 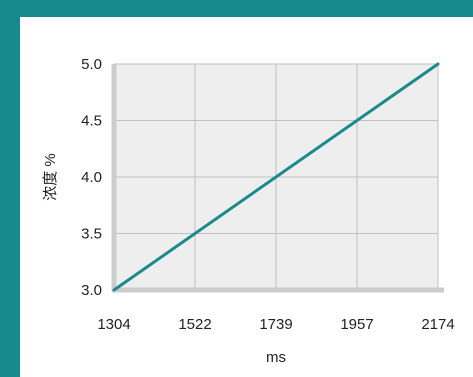 What do you see at coordinates (437, 324) in the screenshot?
I see `x-tick-label: 2174` at bounding box center [437, 324].